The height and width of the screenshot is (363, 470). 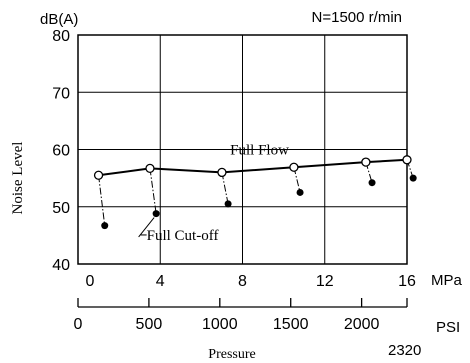 I want to click on x-secondary-axis: 0 500 1000 1500 2000, so click(x=241, y=315).